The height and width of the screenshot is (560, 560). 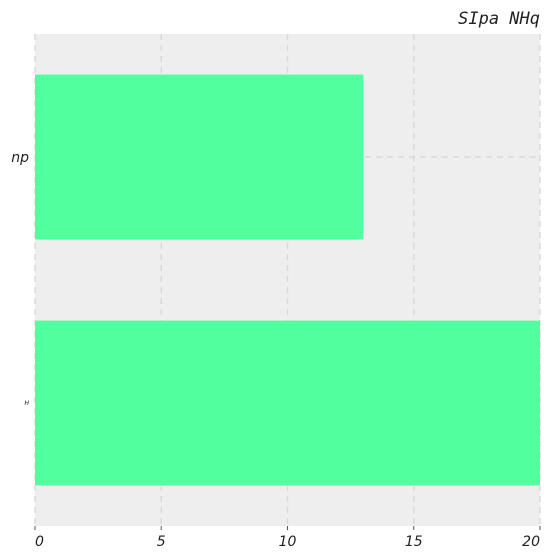 I want to click on x-axis-ticks: 0 5 10 15 20, so click(x=287, y=538).